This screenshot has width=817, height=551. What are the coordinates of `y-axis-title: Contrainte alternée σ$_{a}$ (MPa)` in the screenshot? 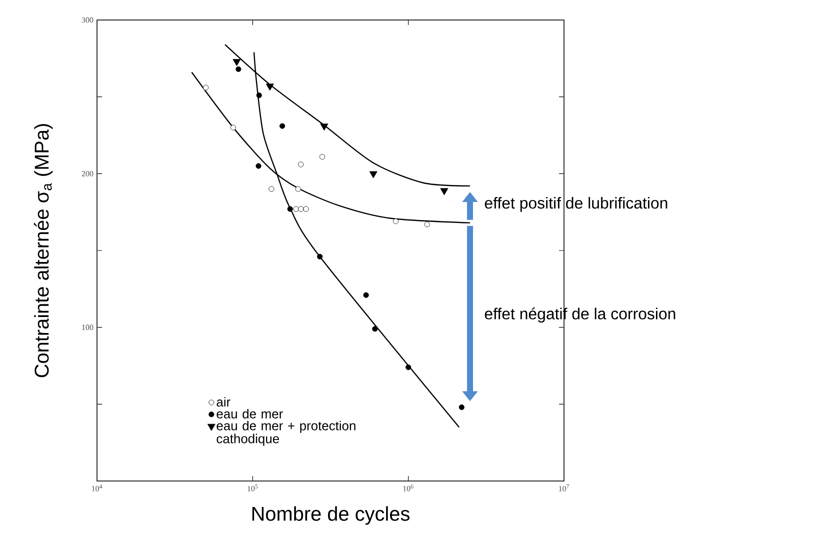 It's located at (43, 251).